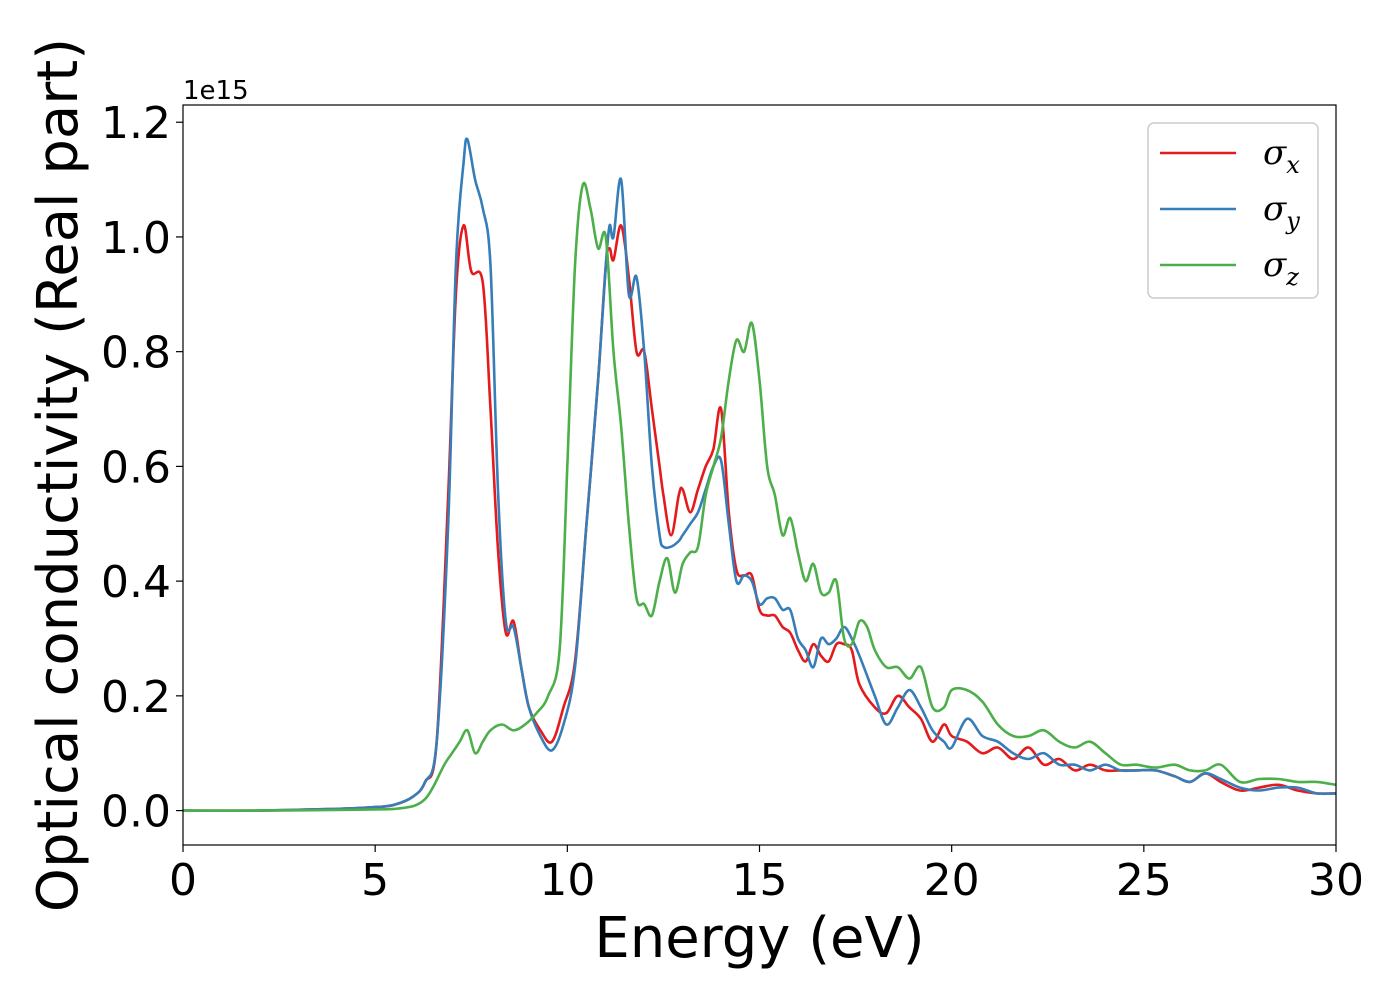 This screenshot has height=1000, width=1400. What do you see at coordinates (1292, 277) in the screenshot?
I see `legend-subscript: z` at bounding box center [1292, 277].